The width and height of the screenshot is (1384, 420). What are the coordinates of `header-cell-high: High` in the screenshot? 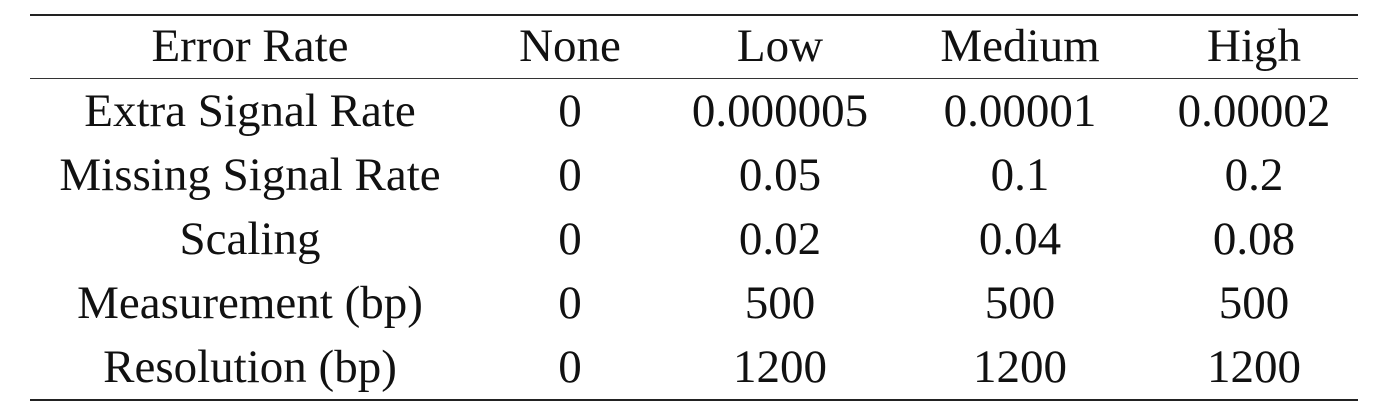 It's located at (1254, 46).